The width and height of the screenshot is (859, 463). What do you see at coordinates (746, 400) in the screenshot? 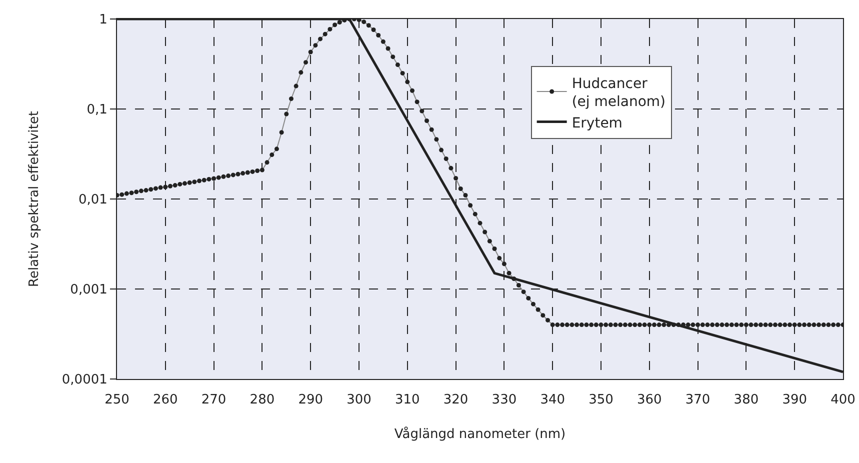
I see `x-tick-label: 380` at bounding box center [746, 400].